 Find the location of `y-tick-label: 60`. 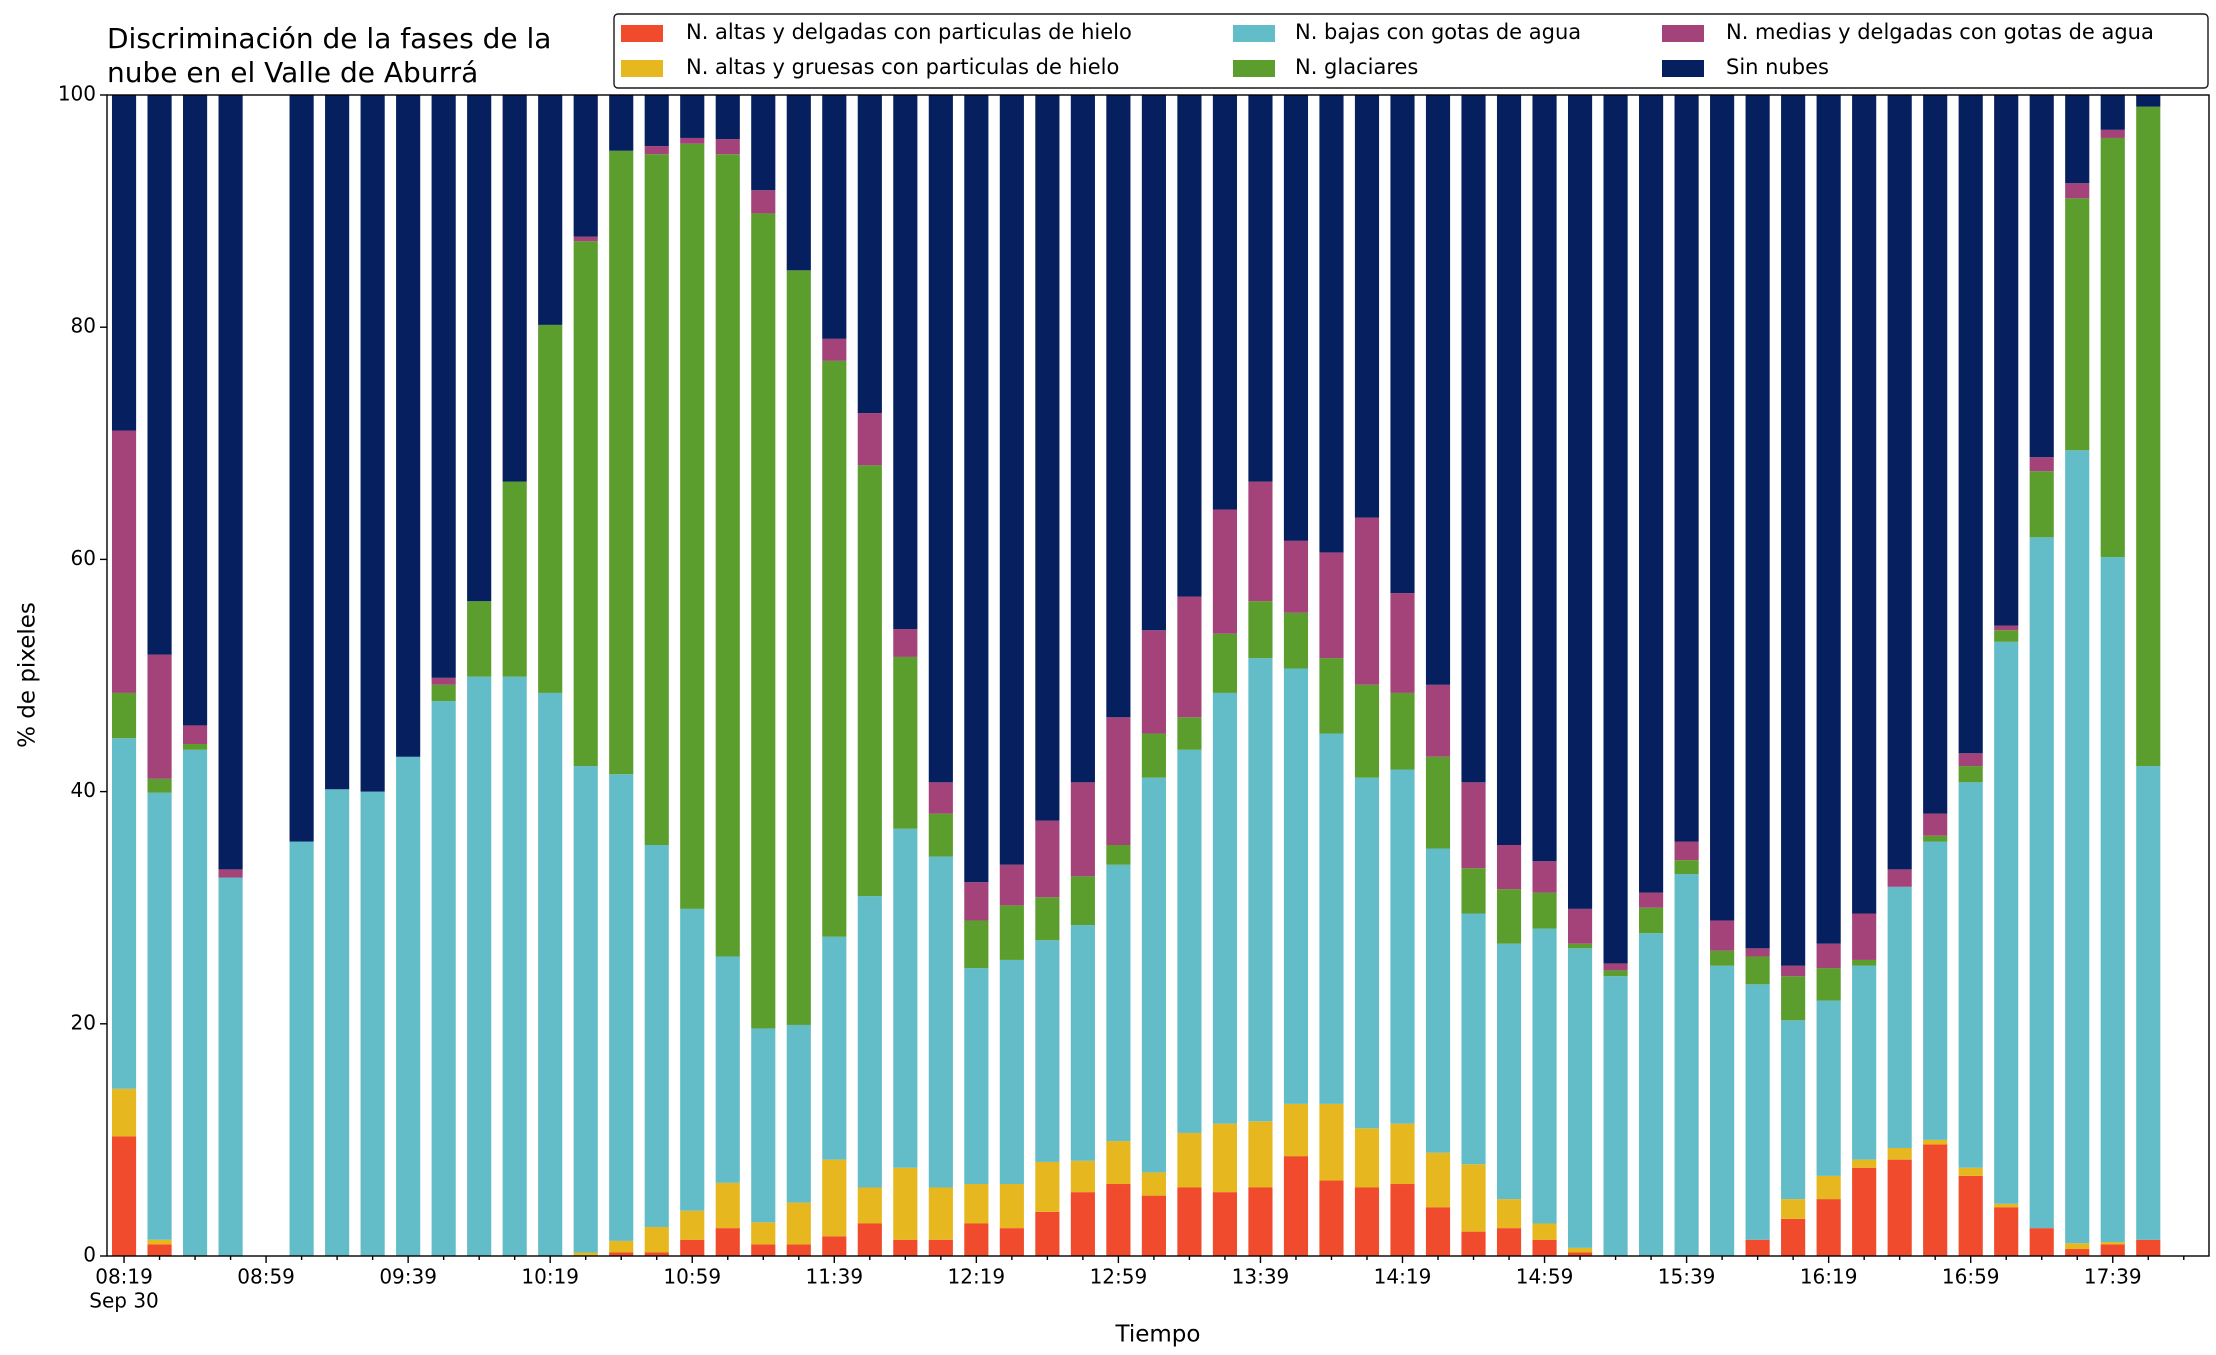

y-tick-label: 60 is located at coordinates (83, 558).